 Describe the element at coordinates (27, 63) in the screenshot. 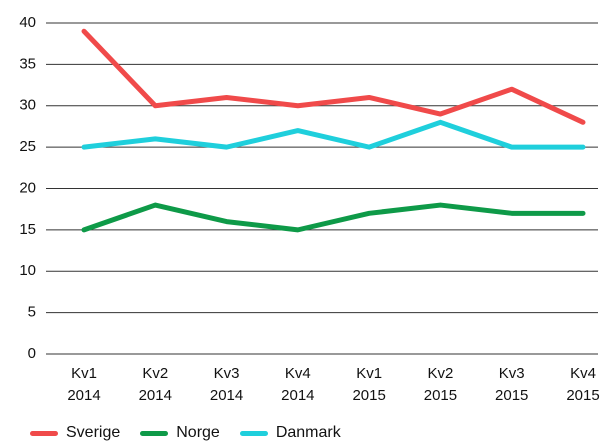

I see `y-tick-label: 35` at that location.